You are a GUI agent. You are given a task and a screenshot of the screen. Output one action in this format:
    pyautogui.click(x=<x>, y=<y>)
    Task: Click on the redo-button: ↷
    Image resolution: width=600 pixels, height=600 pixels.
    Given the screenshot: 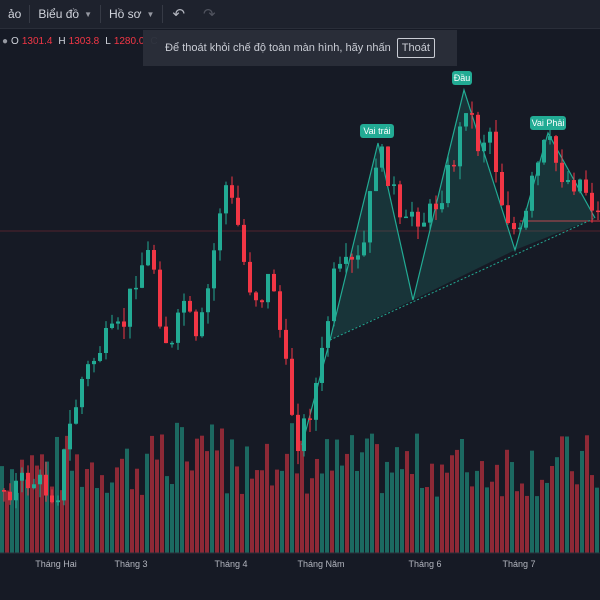 What is the action you would take?
    pyautogui.click(x=209, y=14)
    